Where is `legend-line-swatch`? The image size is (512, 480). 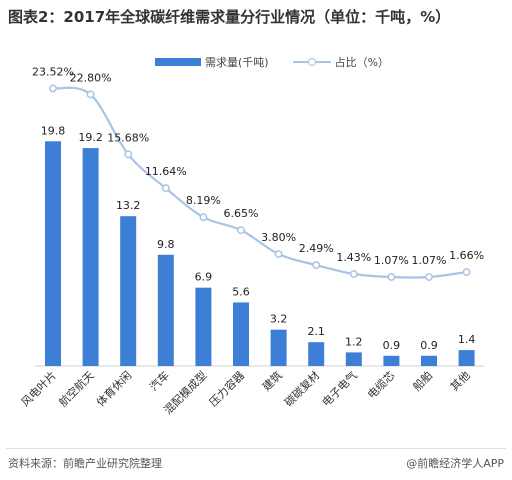 legend-line-swatch is located at coordinates (311, 62).